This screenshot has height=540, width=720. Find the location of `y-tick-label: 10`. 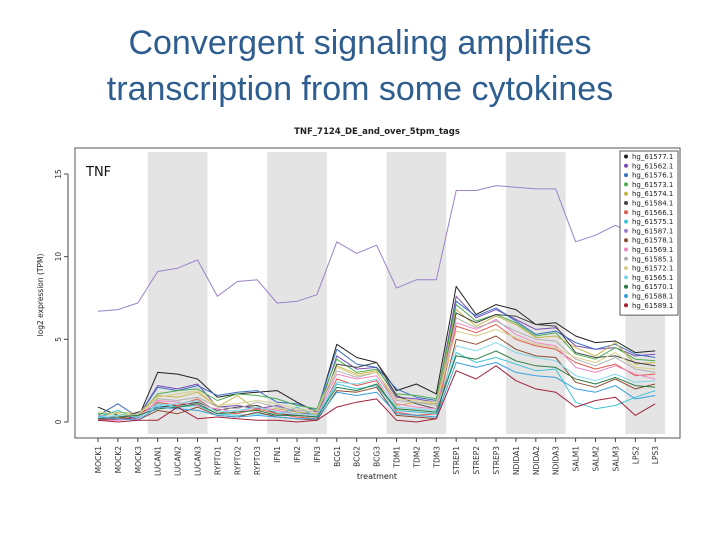

y-tick-label: 10 is located at coordinates (58, 257).